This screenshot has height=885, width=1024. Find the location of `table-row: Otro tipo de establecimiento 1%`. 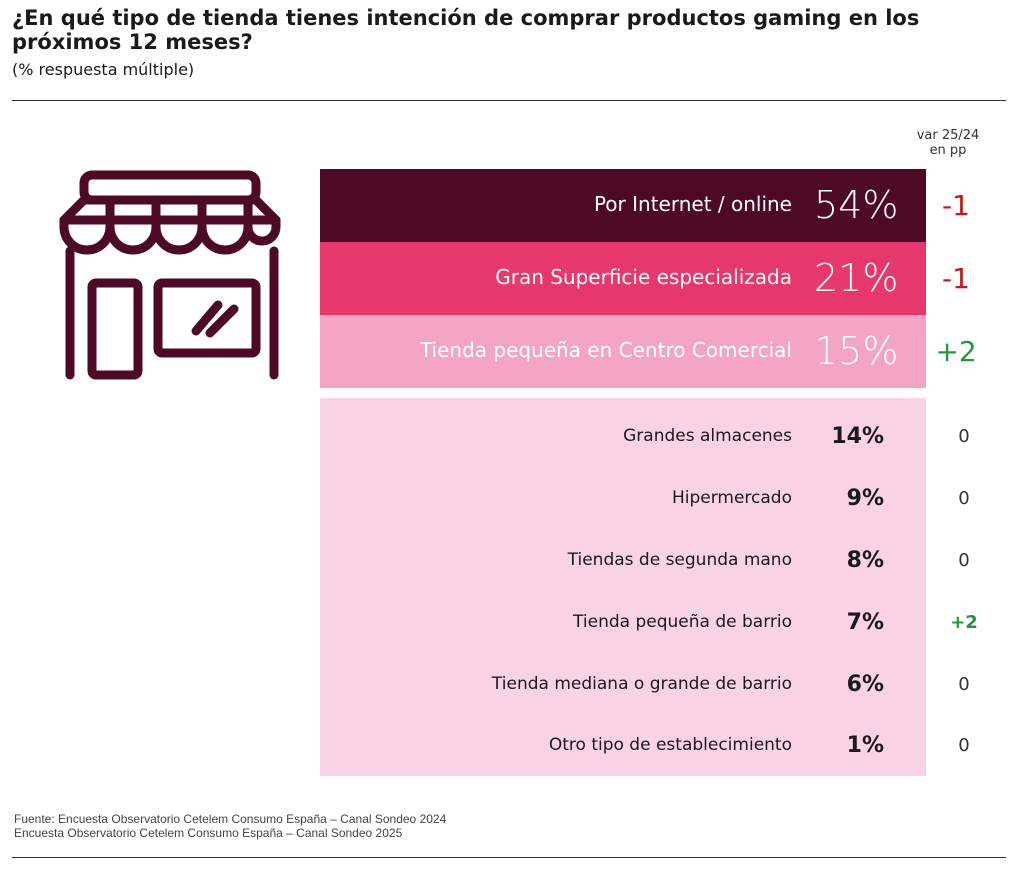

table-row: Otro tipo de establecimiento 1% is located at coordinates (623, 745).